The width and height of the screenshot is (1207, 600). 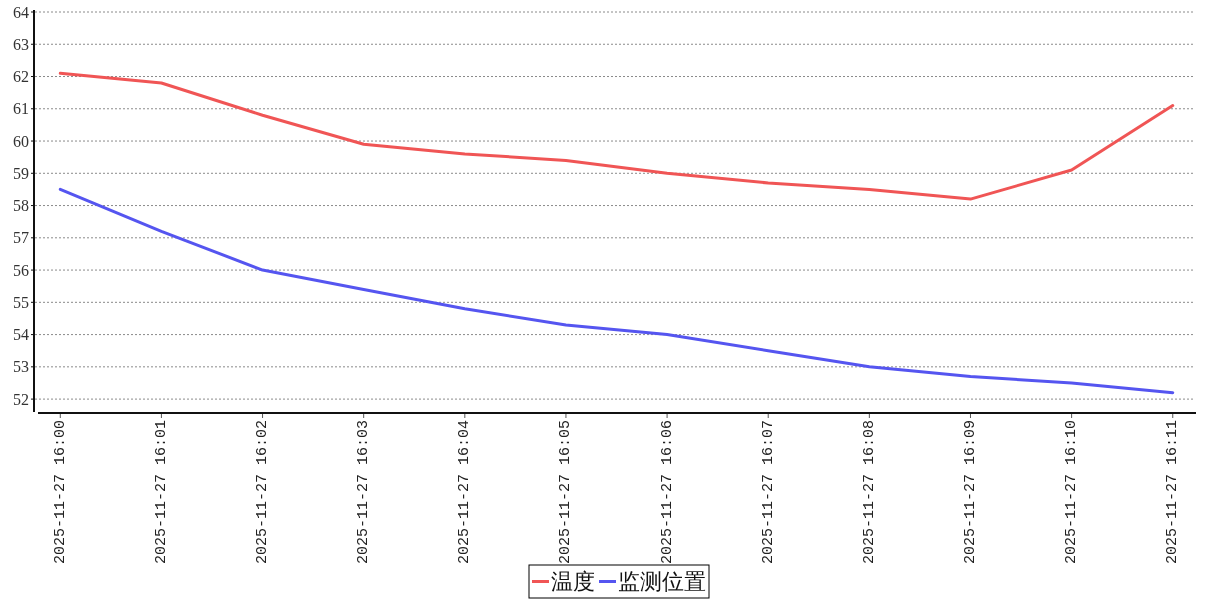 What do you see at coordinates (21, 302) in the screenshot?
I see `y-tick-label: 55` at bounding box center [21, 302].